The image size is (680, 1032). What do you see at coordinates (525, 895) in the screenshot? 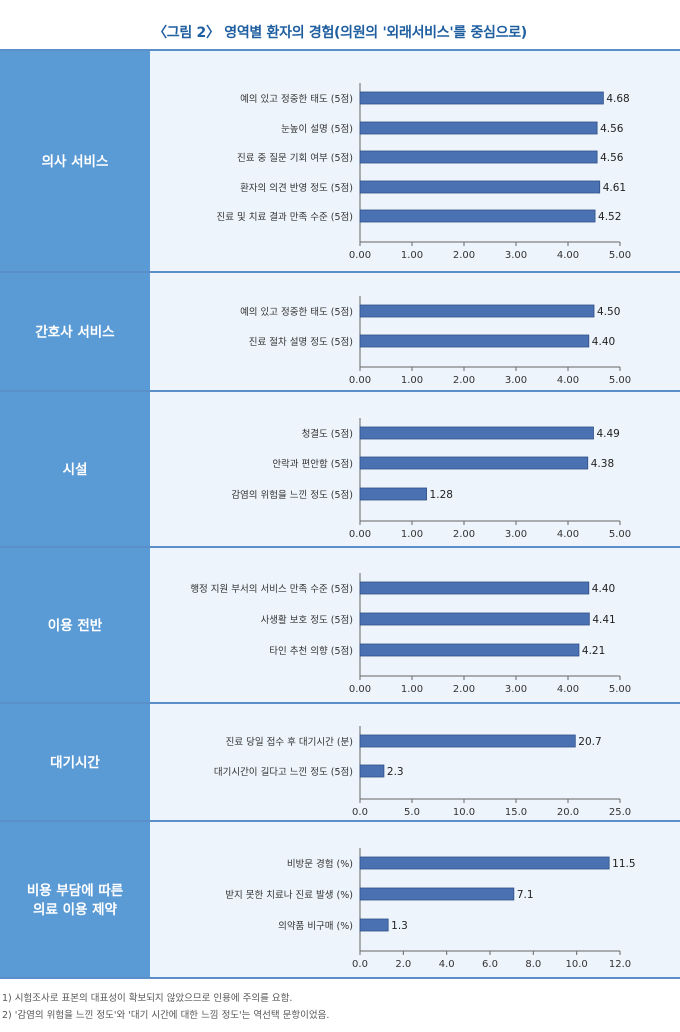
I see `data-label: 7.1` at bounding box center [525, 895].